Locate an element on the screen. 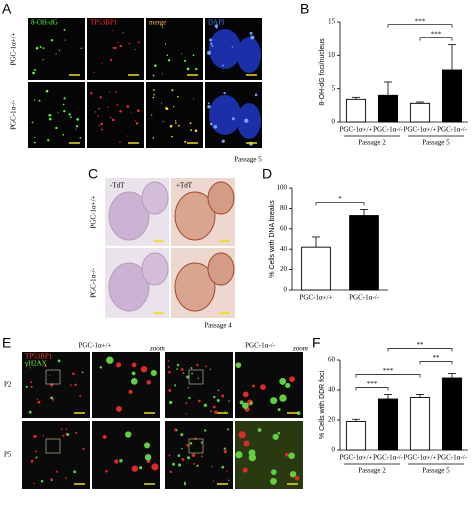 The image size is (474, 505). panel-letter: C is located at coordinates (93, 174).